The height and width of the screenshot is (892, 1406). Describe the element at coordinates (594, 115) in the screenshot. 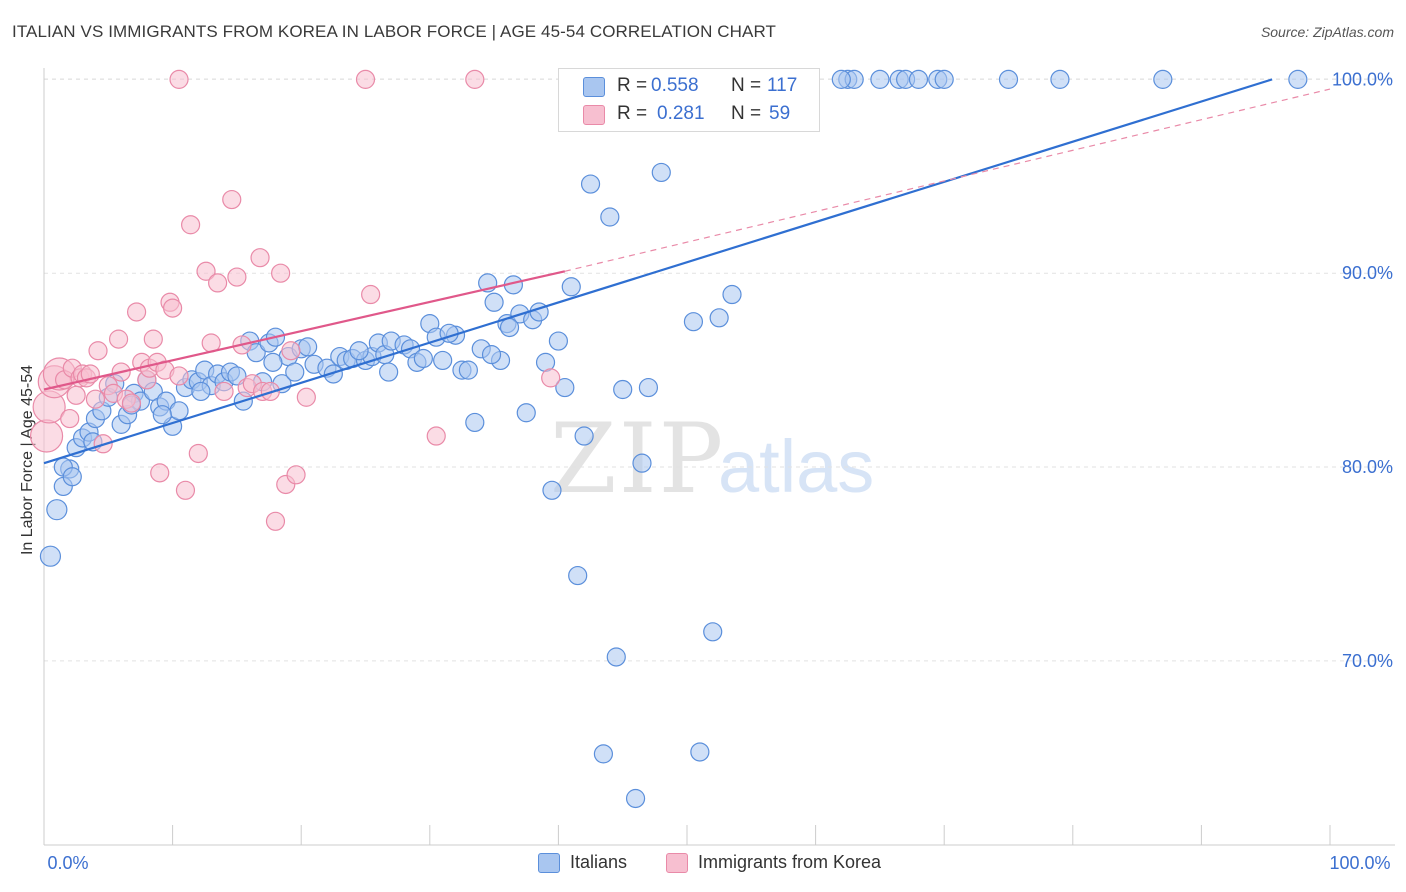

I see `korea-swatch` at that location.